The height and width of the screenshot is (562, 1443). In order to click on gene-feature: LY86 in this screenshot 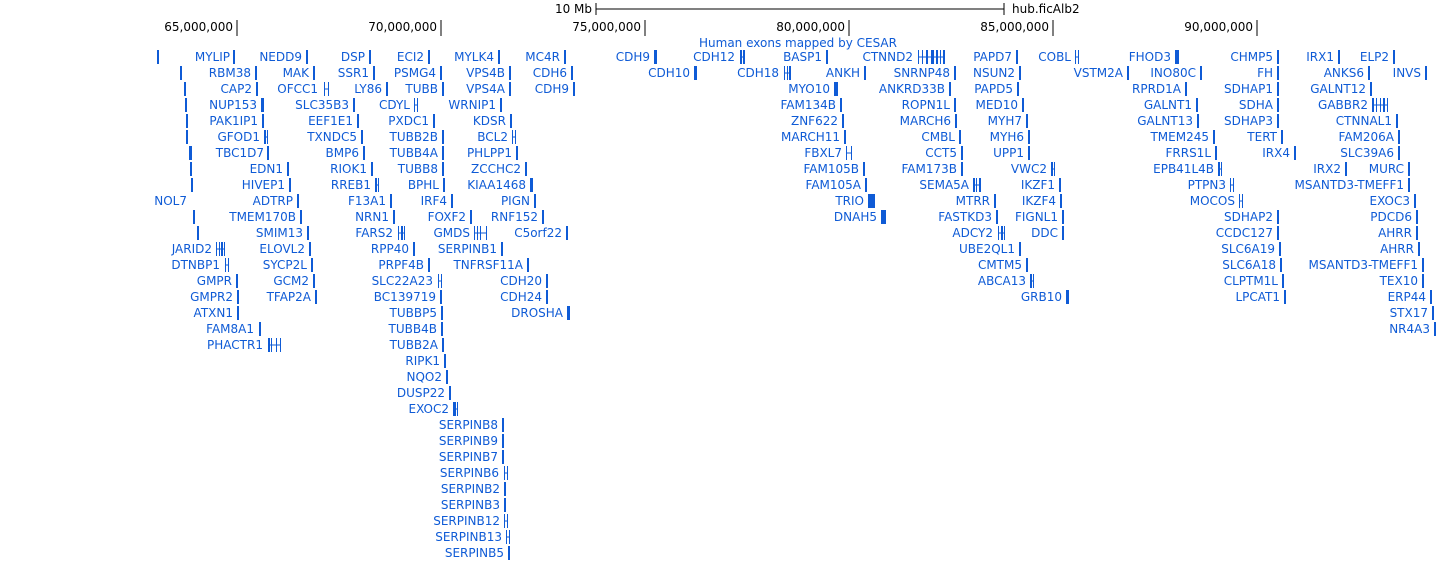, I will do `click(371, 89)`.